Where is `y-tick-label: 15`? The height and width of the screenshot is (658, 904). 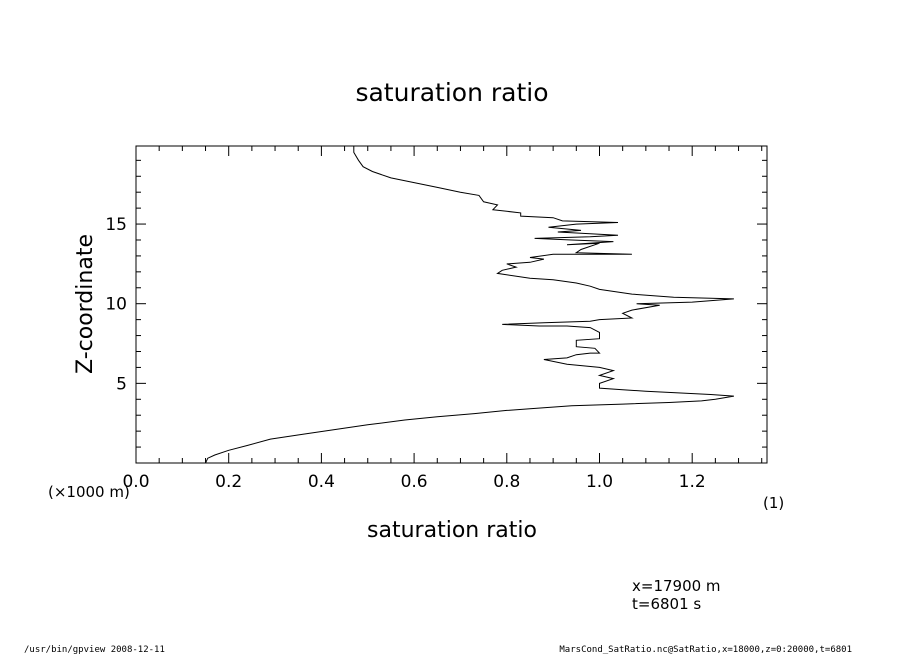
y-tick-label: 15 is located at coordinates (116, 225).